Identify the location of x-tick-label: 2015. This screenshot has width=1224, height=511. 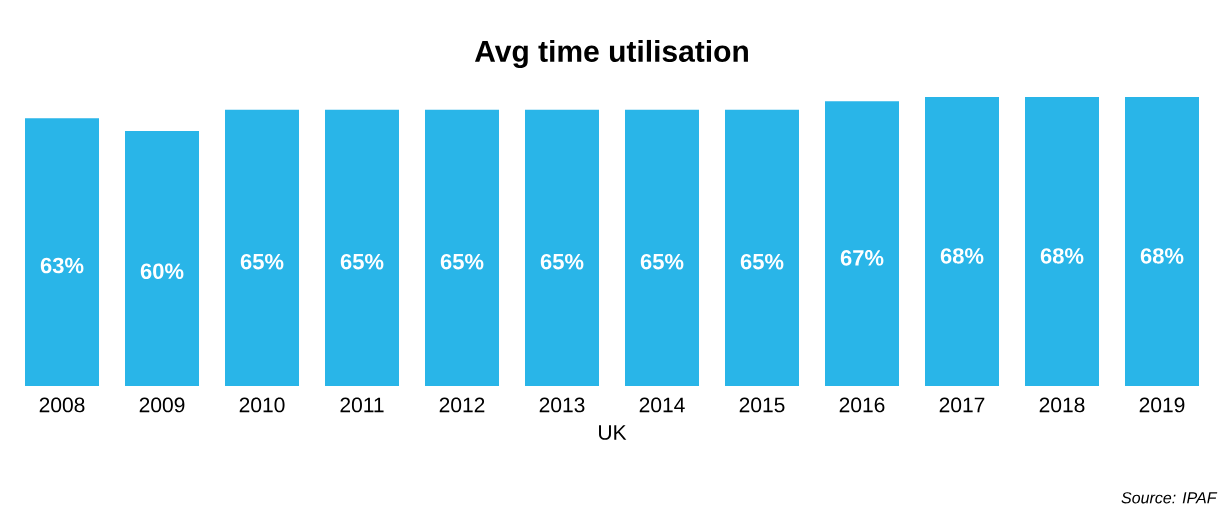
(762, 405).